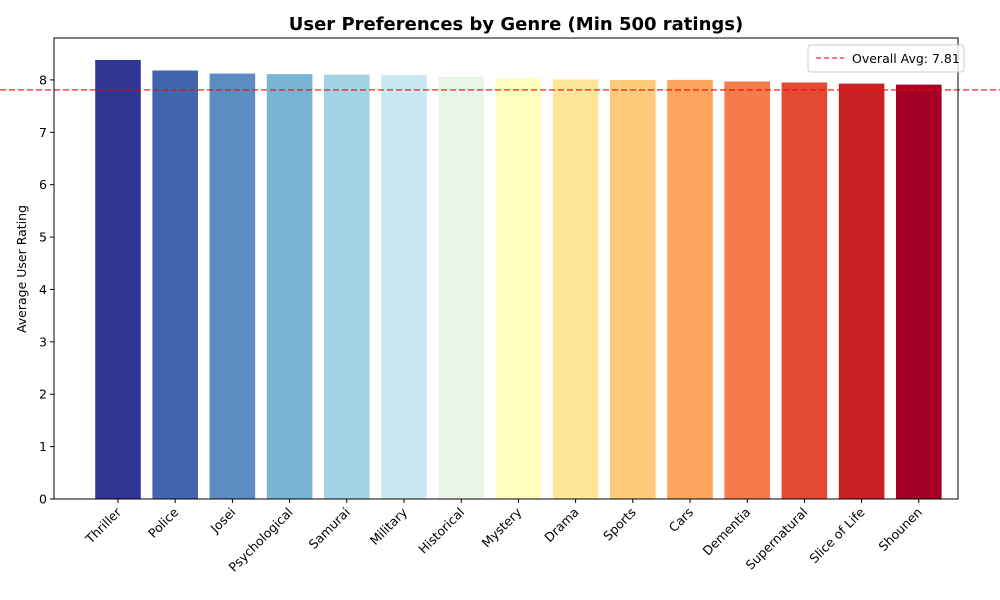 The image size is (1000, 600). What do you see at coordinates (575, 289) in the screenshot?
I see `bar-drama` at bounding box center [575, 289].